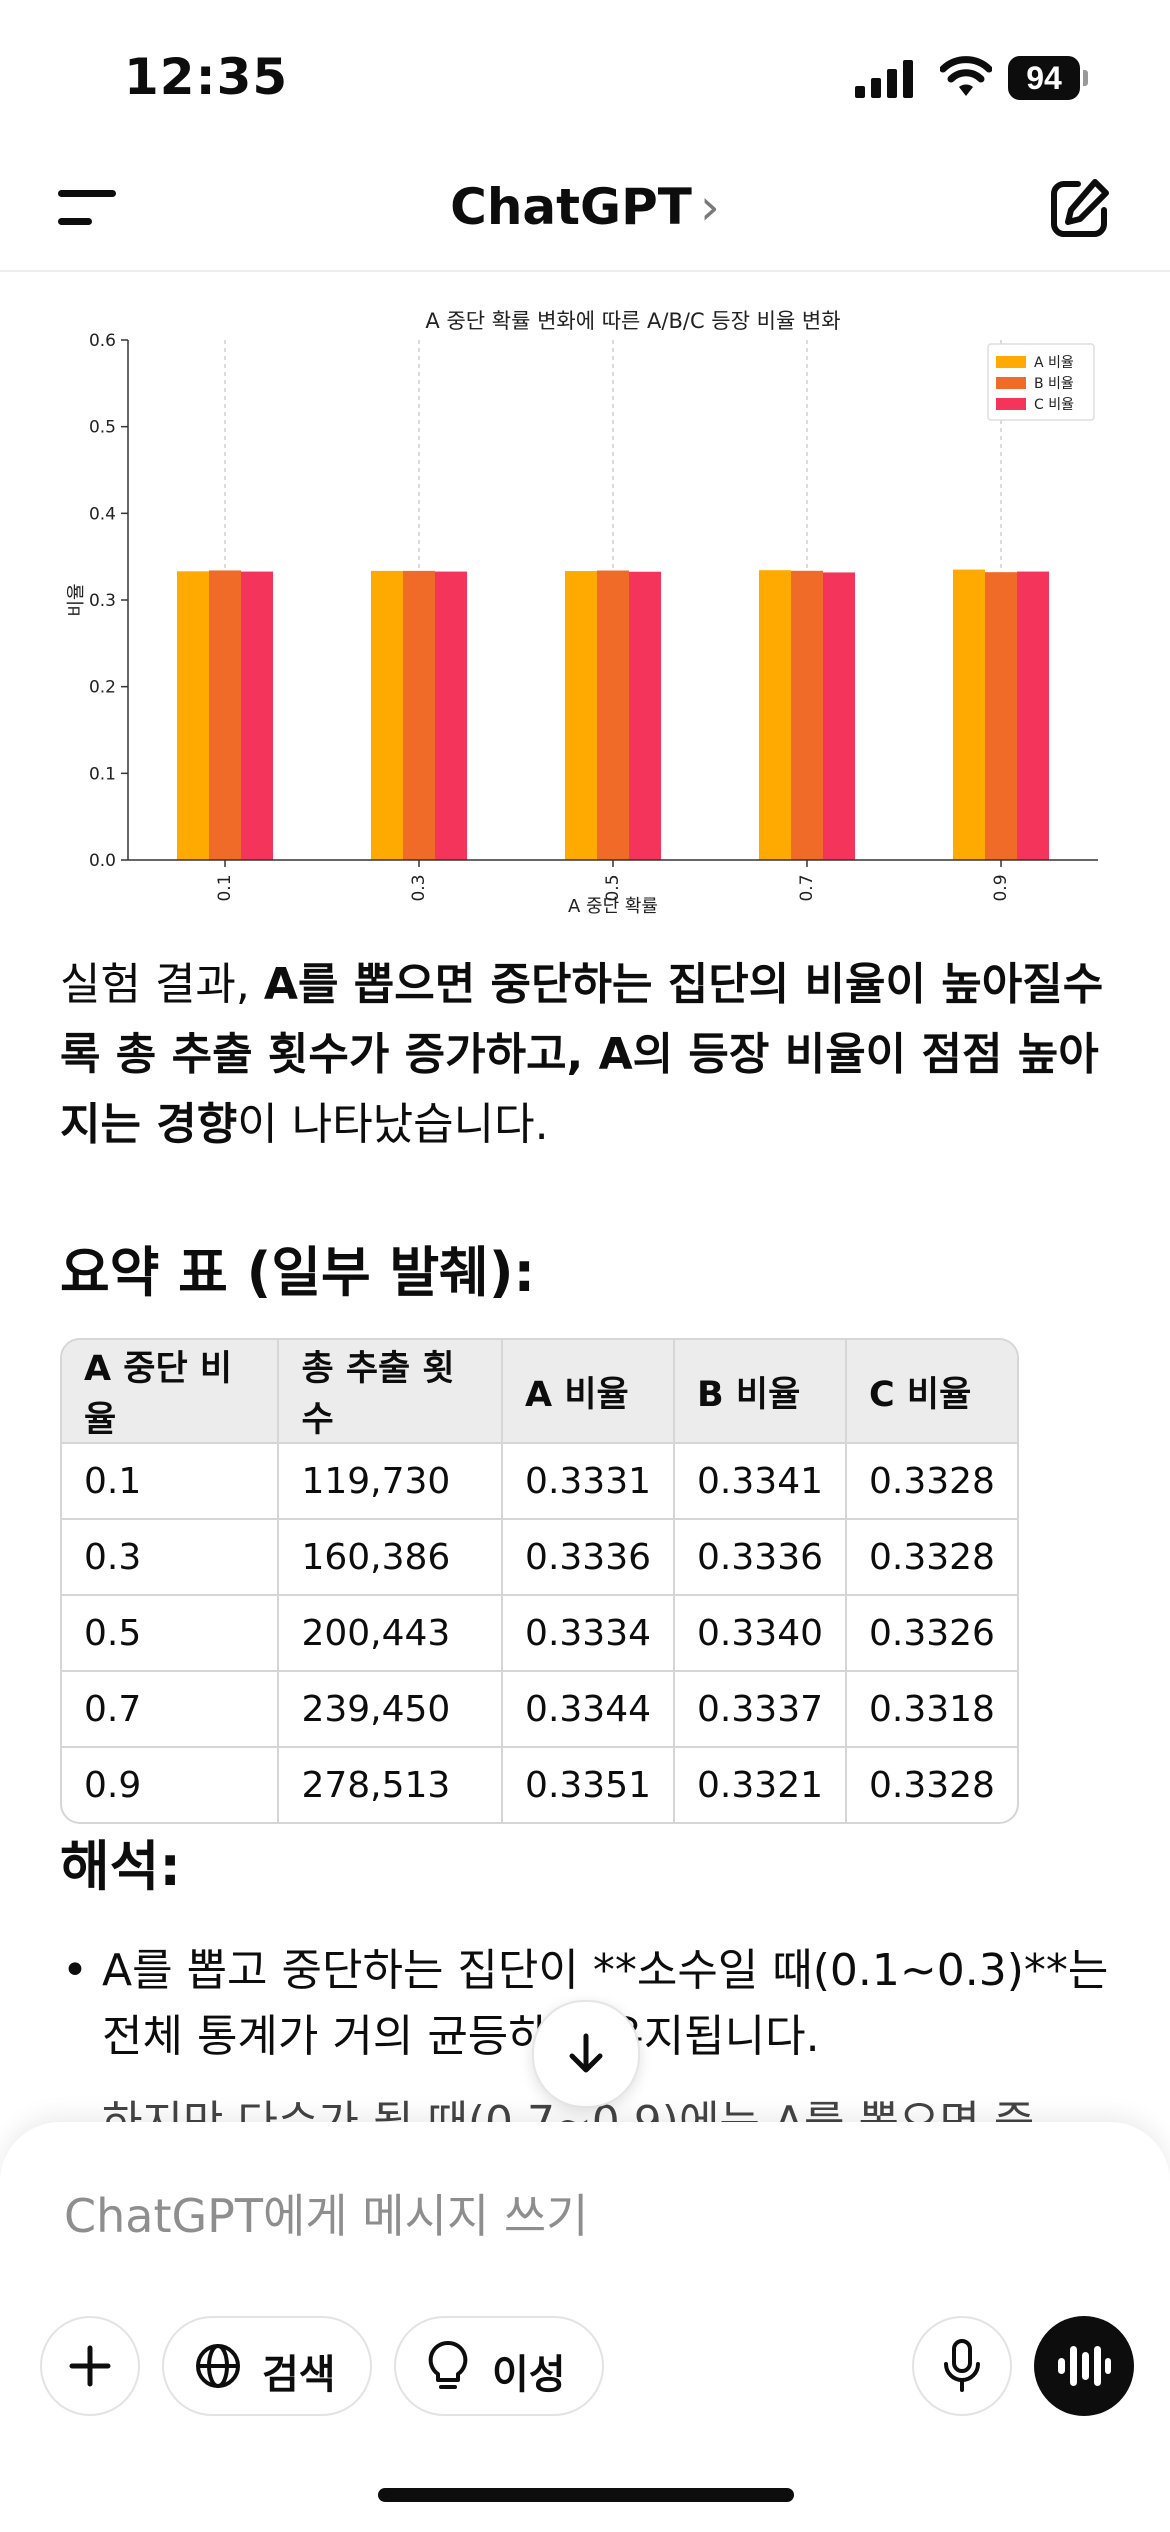 The width and height of the screenshot is (1170, 2532). Describe the element at coordinates (760, 1392) in the screenshot. I see `table-header-cell: B 비율` at that location.